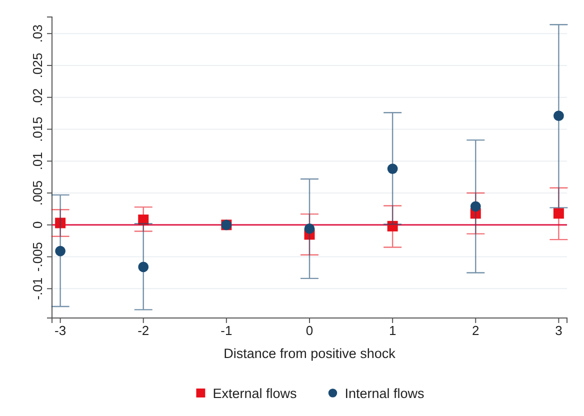 The image size is (584, 416). I want to click on y-tick-label: .015, so click(37, 129).